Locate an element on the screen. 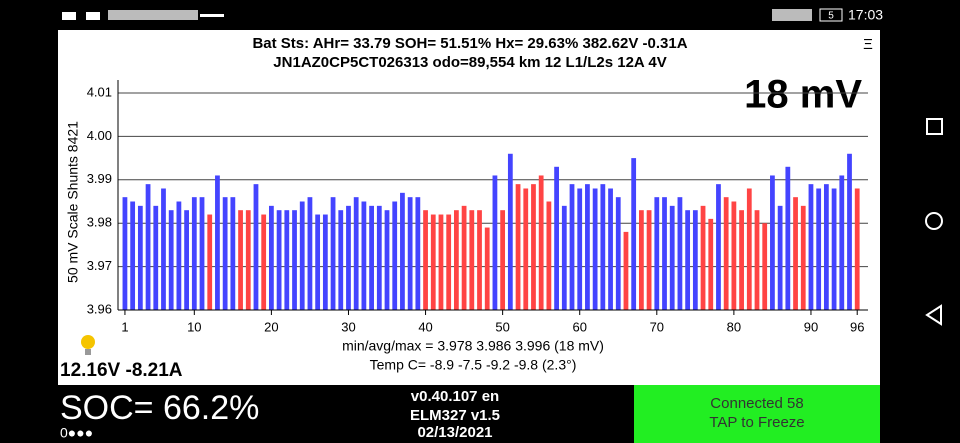 This screenshot has height=443, width=960. connection-status: Connected 58 is located at coordinates (756, 403).